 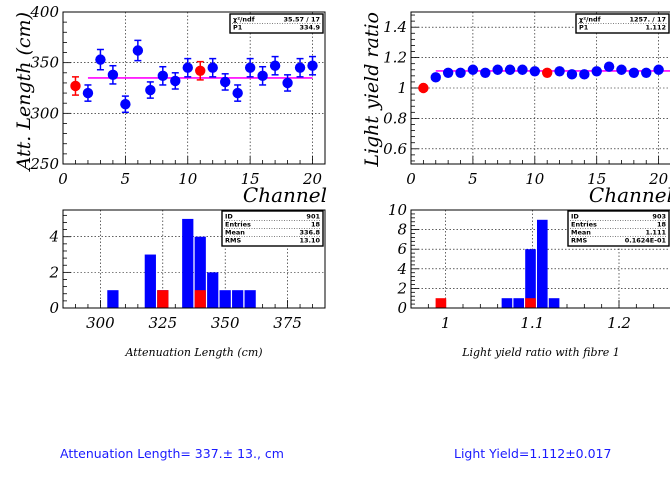 I want to click on x-tick-label: 5, so click(x=473, y=179).